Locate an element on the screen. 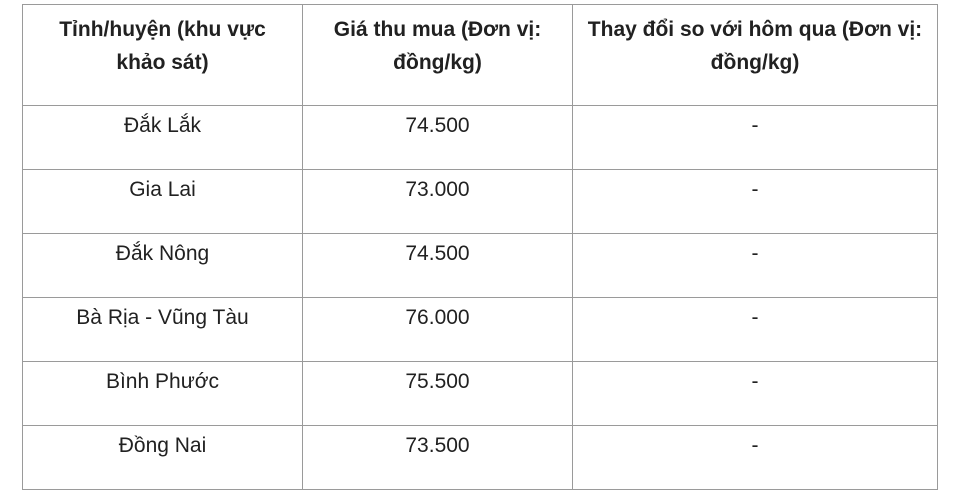 The height and width of the screenshot is (501, 953). table-row: Gia Lai 73.000 - is located at coordinates (480, 201).